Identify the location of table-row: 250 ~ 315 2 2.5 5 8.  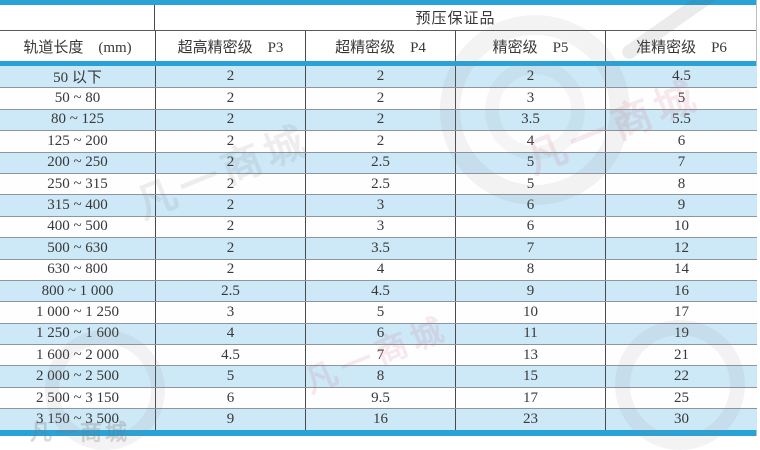
(378, 183).